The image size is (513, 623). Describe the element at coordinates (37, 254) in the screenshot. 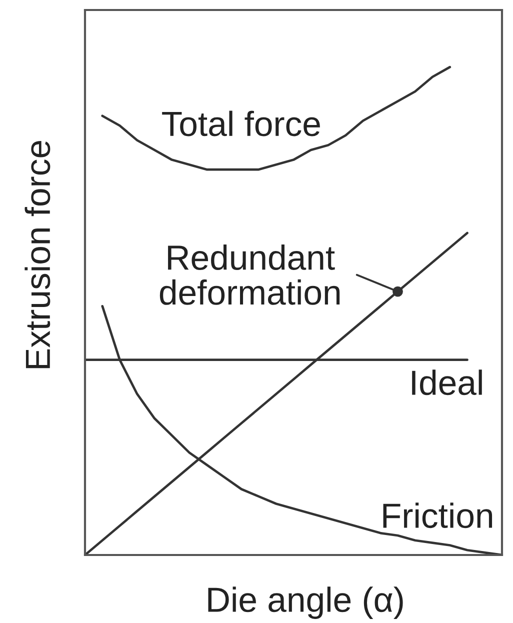

I see `y-axis-title: Extrusion force` at that location.